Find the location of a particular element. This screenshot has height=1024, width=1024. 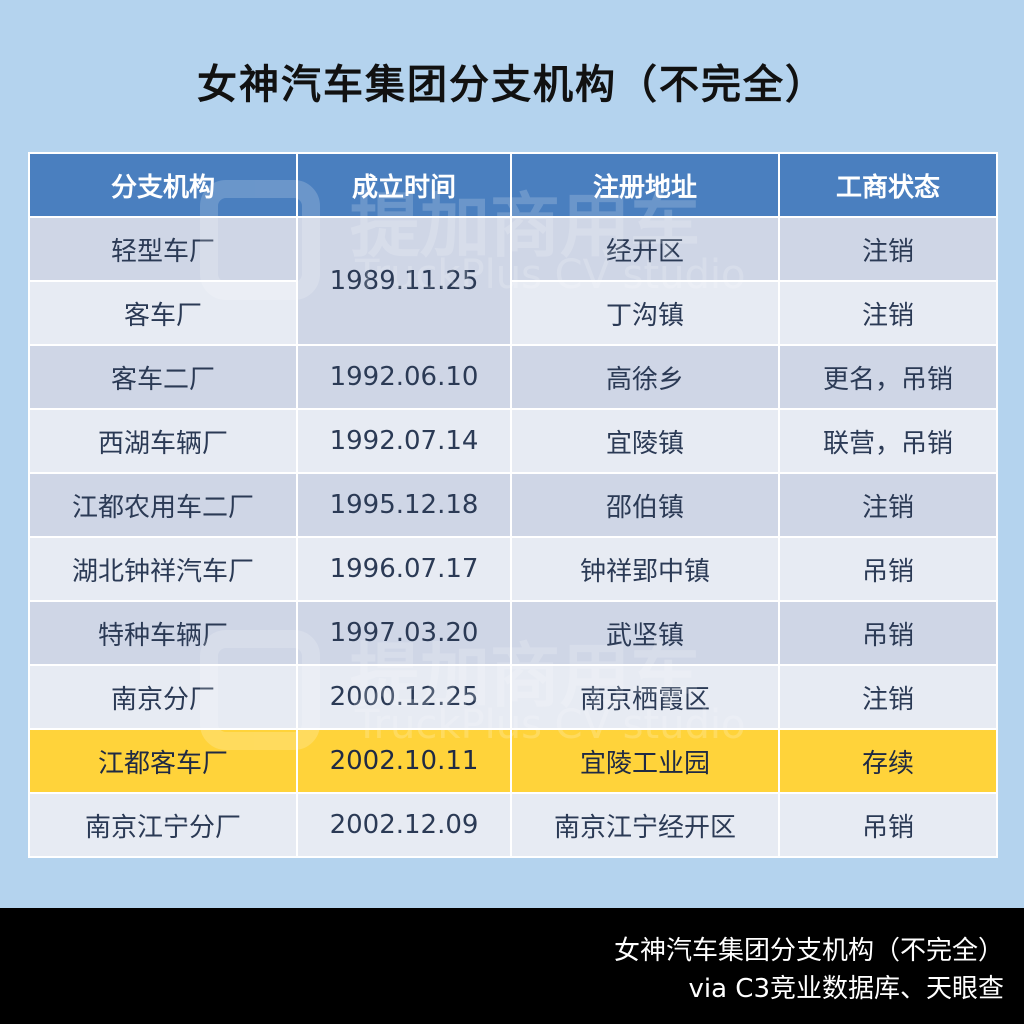

table-row: 南京分厂 2000.12.25 南京栖霞区 注销 is located at coordinates (513, 697).